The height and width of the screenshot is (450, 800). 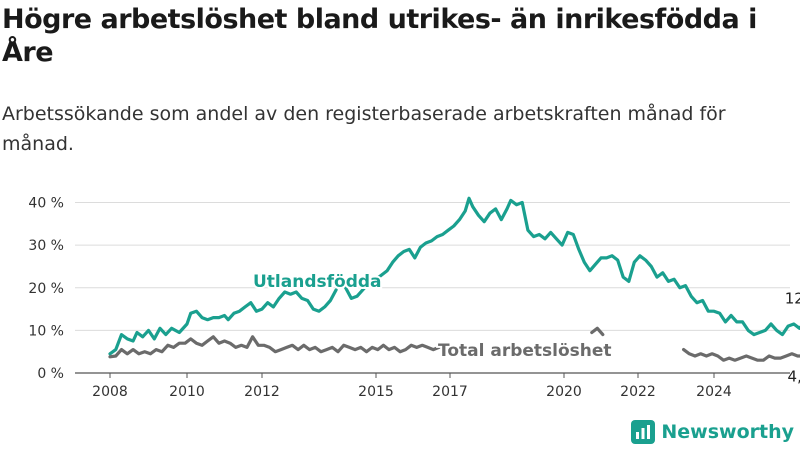 I want to click on x-tick-label: 2022, so click(x=638, y=392).